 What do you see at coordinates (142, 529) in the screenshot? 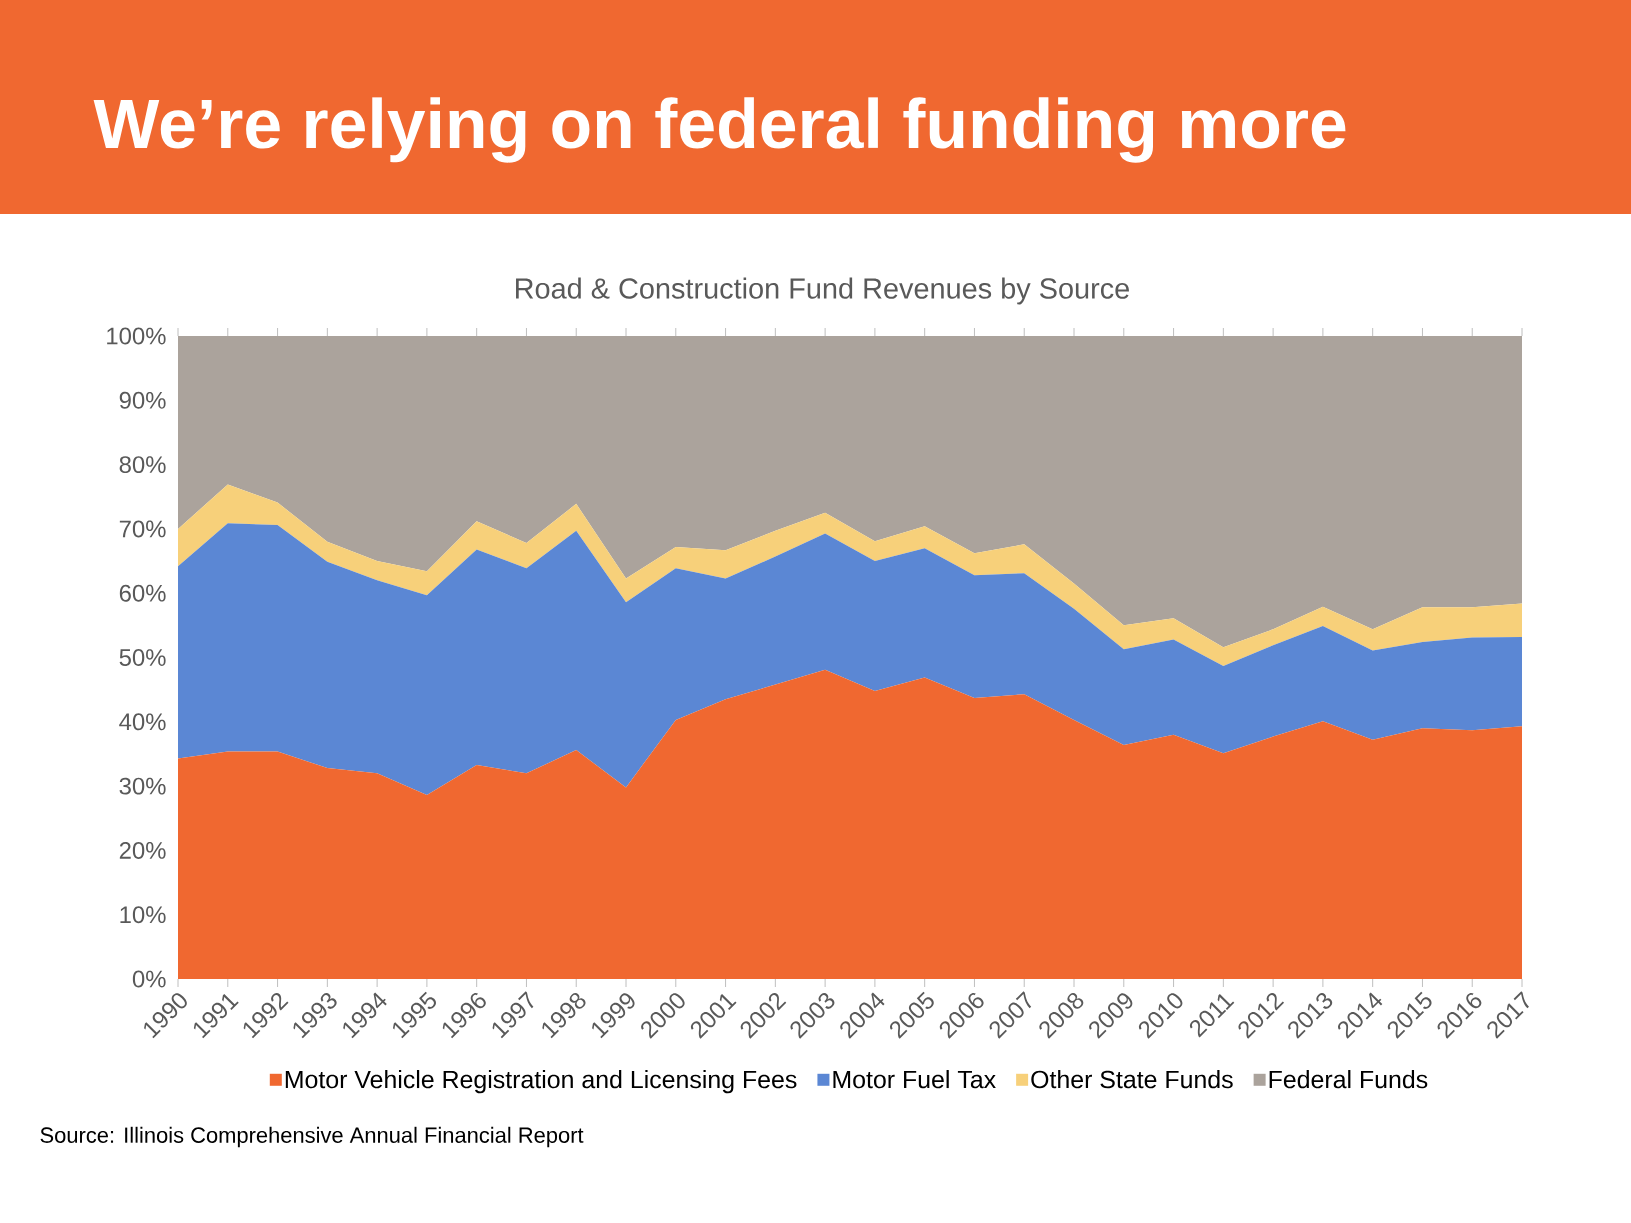
I see `y-tick-label: 70%` at bounding box center [142, 529].